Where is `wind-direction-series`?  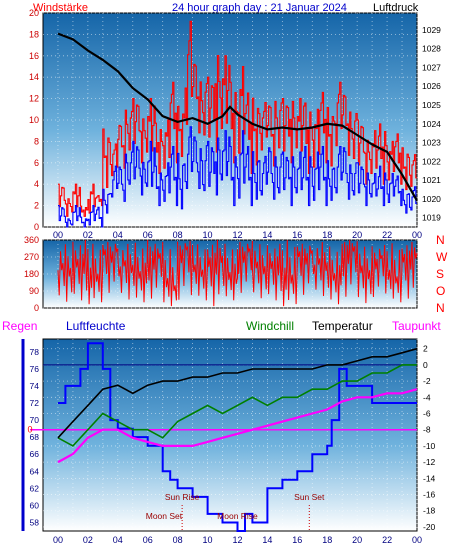
wind-direction-series is located at coordinates (237, 273).